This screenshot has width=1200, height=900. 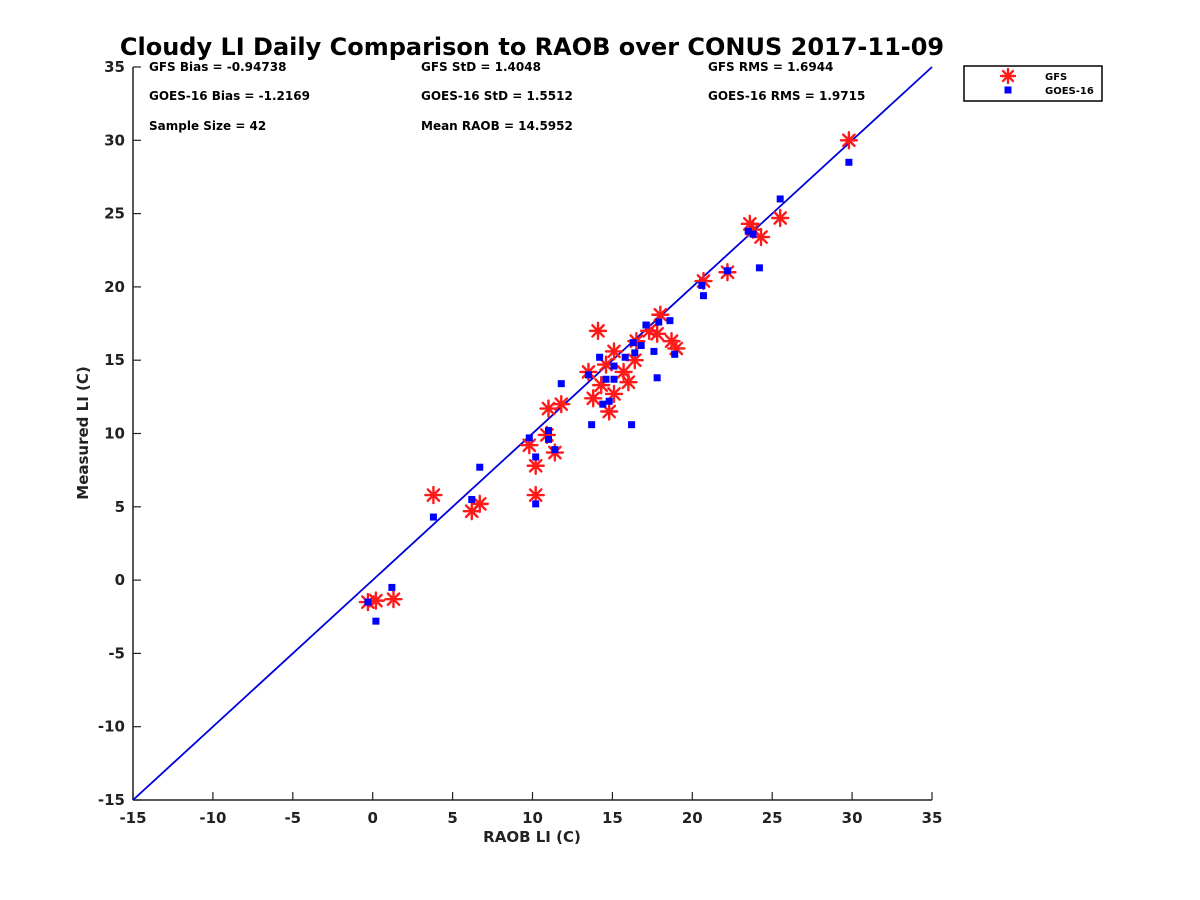 What do you see at coordinates (114, 214) in the screenshot?
I see `y-tick-label-8: 25` at bounding box center [114, 214].